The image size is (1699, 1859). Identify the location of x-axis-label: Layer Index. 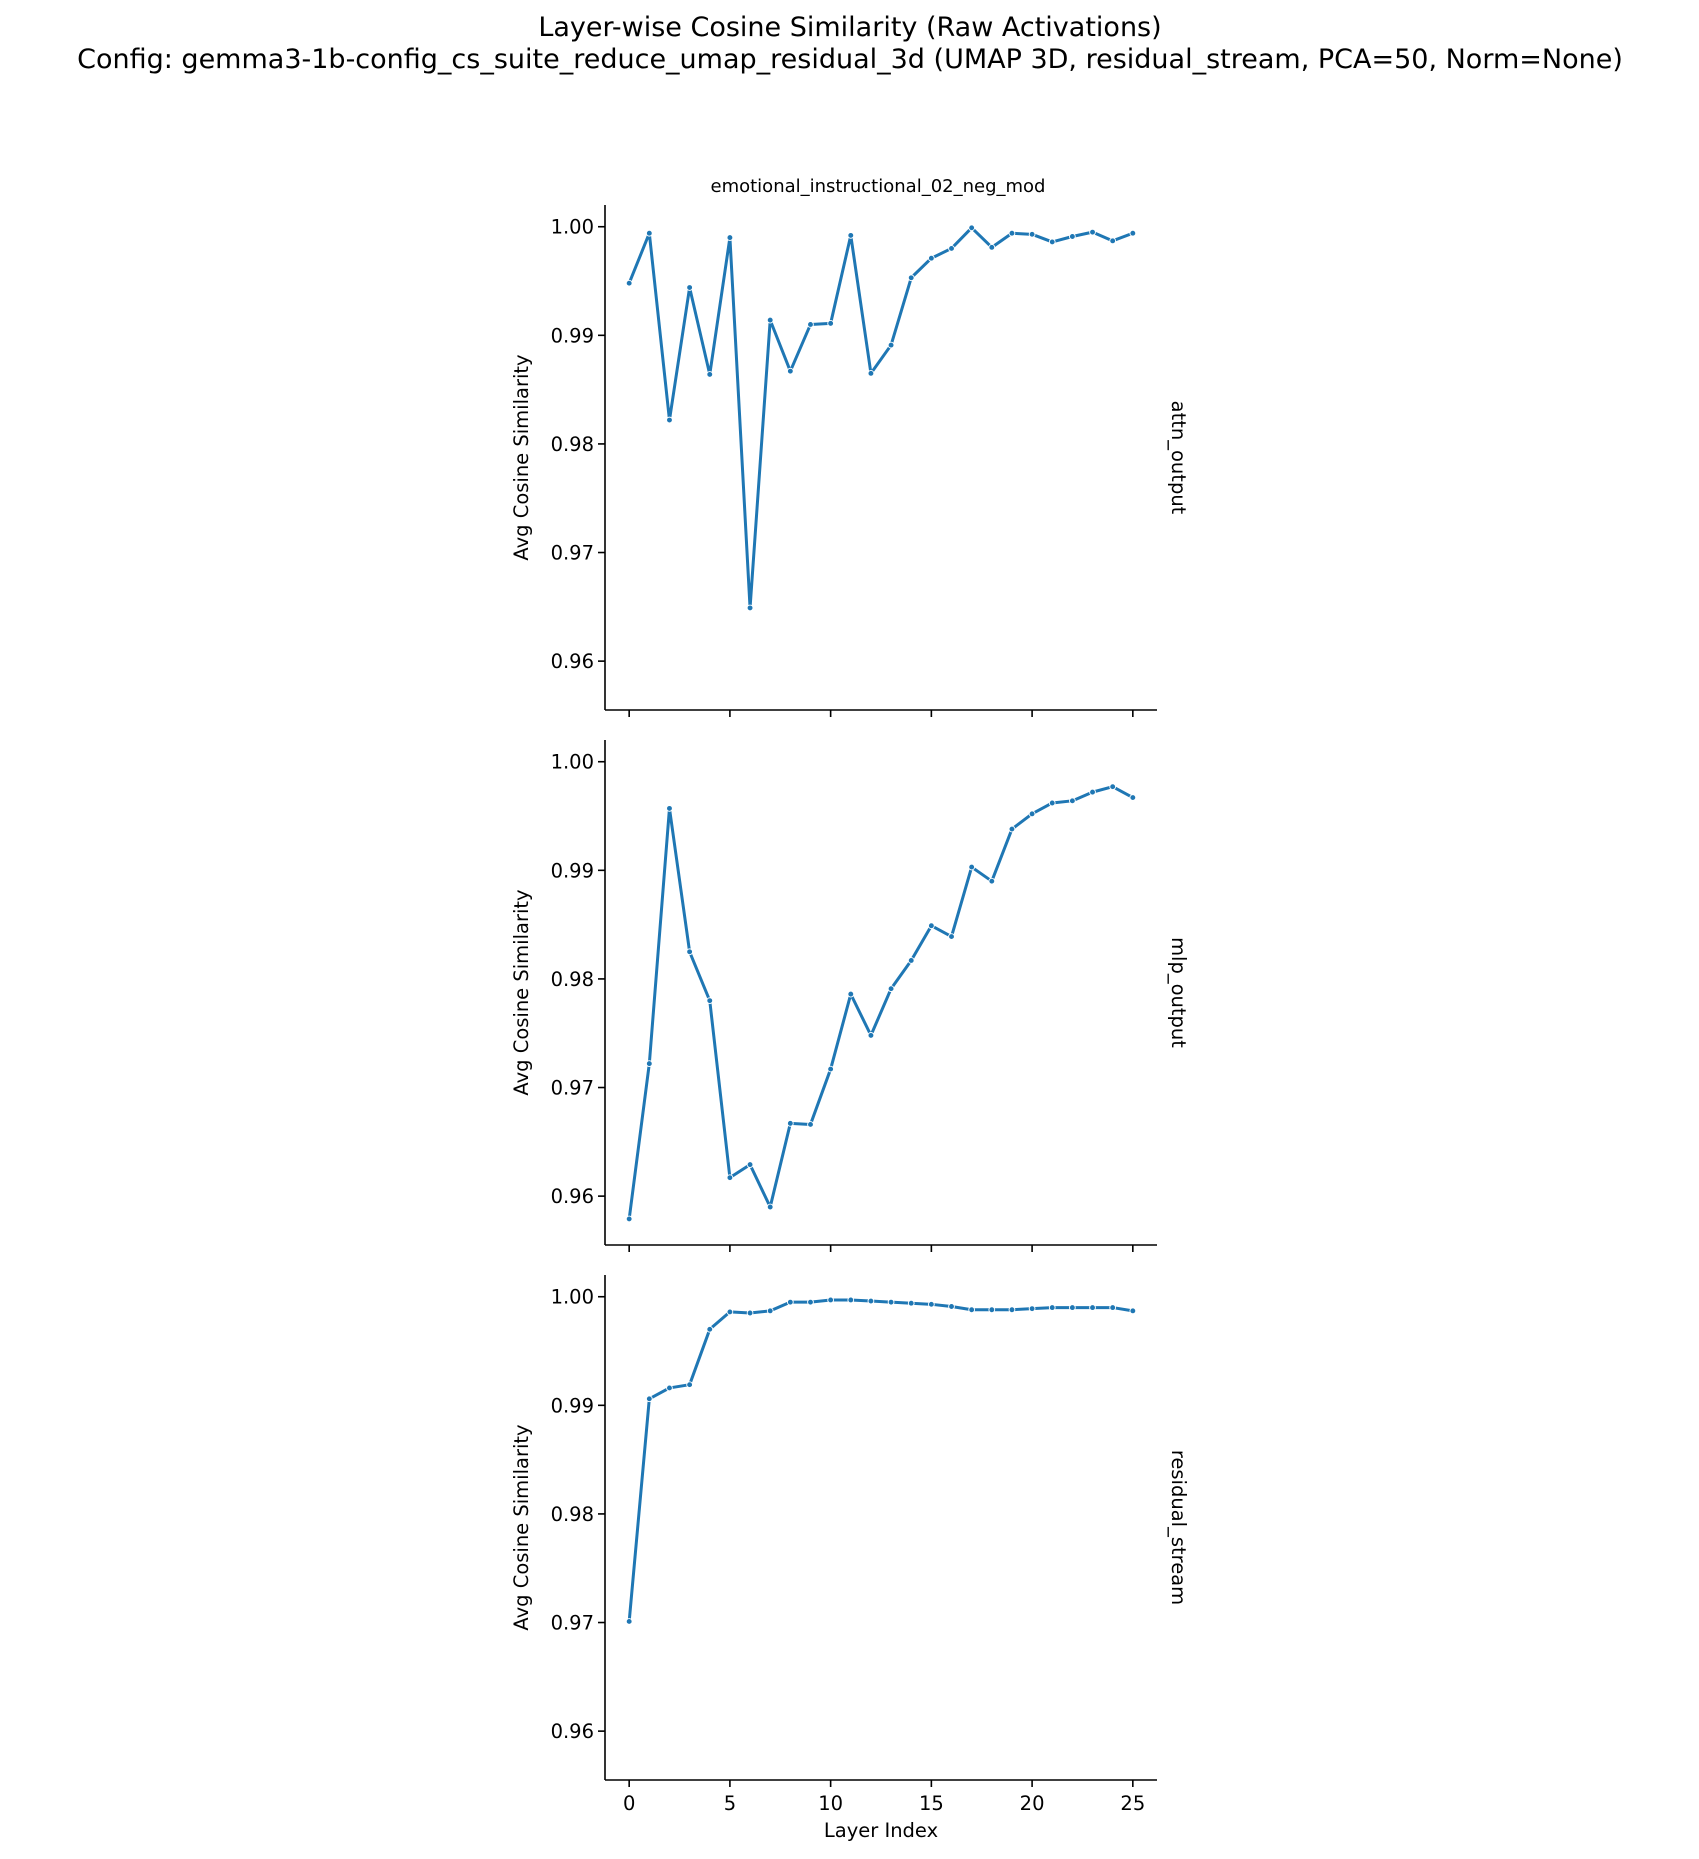
(881, 1830).